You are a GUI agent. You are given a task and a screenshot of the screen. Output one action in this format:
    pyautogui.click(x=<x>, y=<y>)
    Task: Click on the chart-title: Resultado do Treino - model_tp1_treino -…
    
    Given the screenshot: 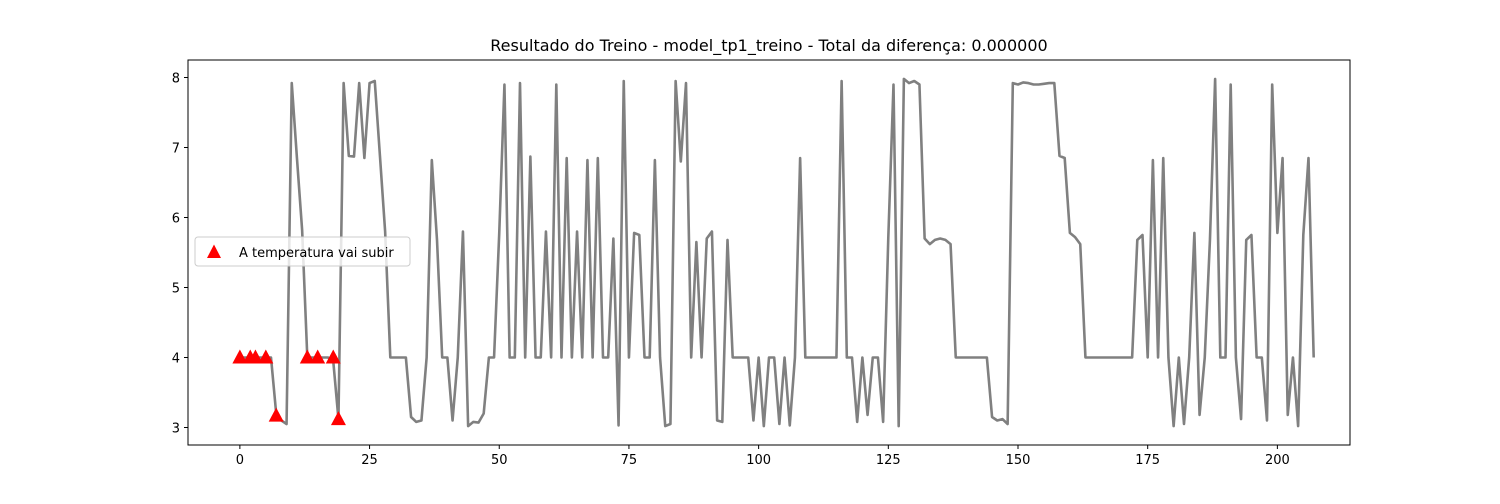 What is the action you would take?
    pyautogui.click(x=768, y=46)
    